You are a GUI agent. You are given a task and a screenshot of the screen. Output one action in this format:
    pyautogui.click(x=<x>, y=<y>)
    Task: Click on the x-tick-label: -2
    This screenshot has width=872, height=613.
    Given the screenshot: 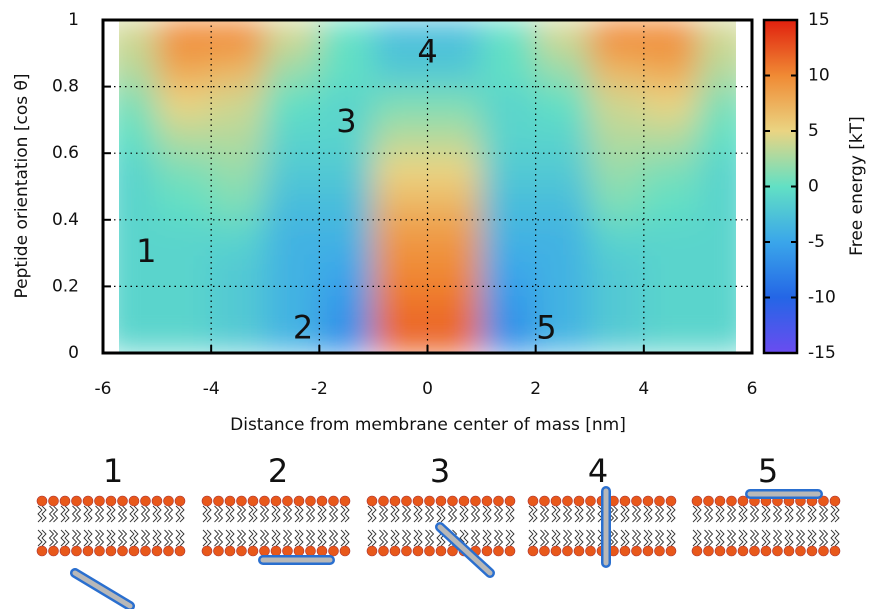 What is the action you would take?
    pyautogui.click(x=319, y=389)
    